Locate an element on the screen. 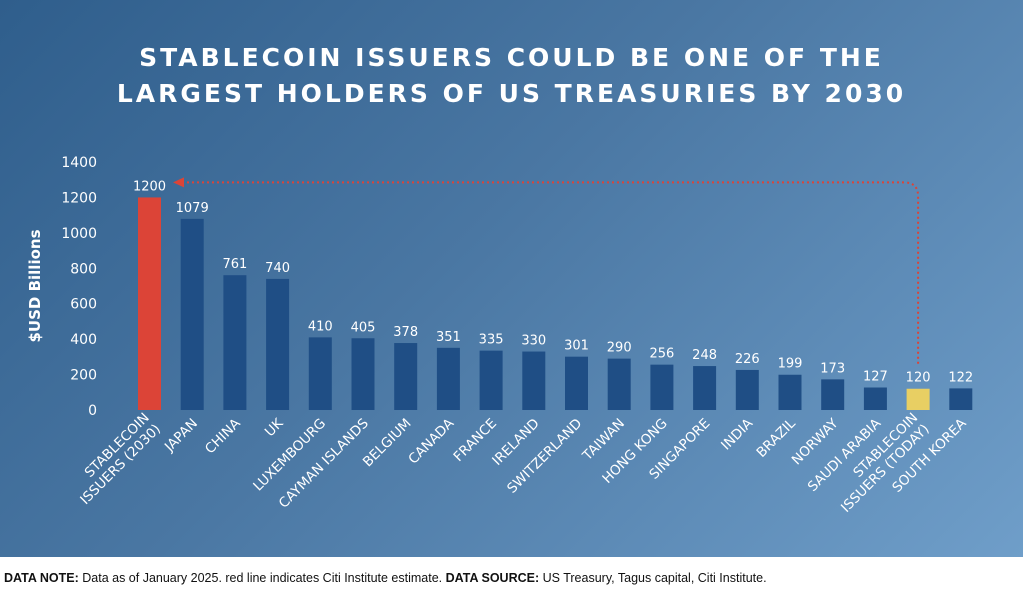  data-label: 330 is located at coordinates (533, 341).